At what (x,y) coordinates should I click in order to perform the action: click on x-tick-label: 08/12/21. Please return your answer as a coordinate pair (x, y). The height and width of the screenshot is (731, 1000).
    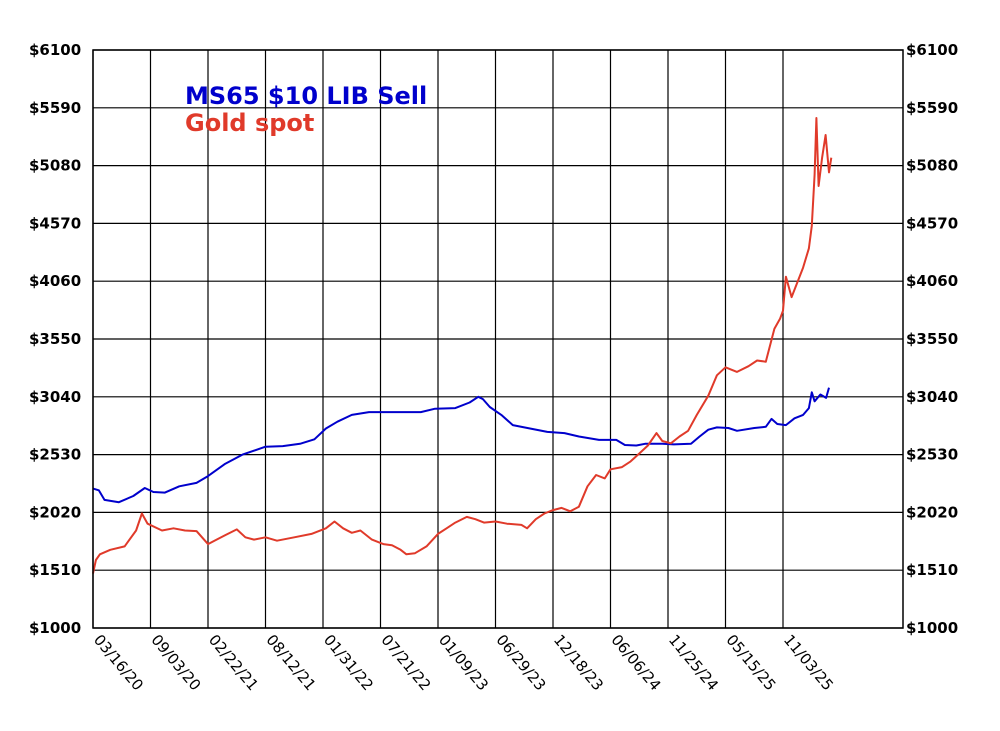
    Looking at the image, I should click on (290, 662).